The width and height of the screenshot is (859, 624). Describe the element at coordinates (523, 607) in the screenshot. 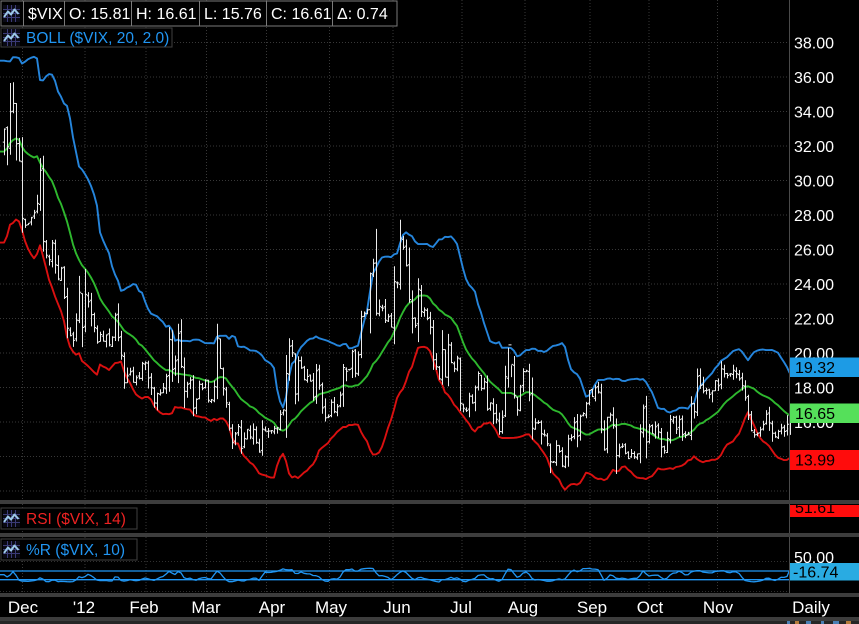

I see `svg-text: Aug` at that location.